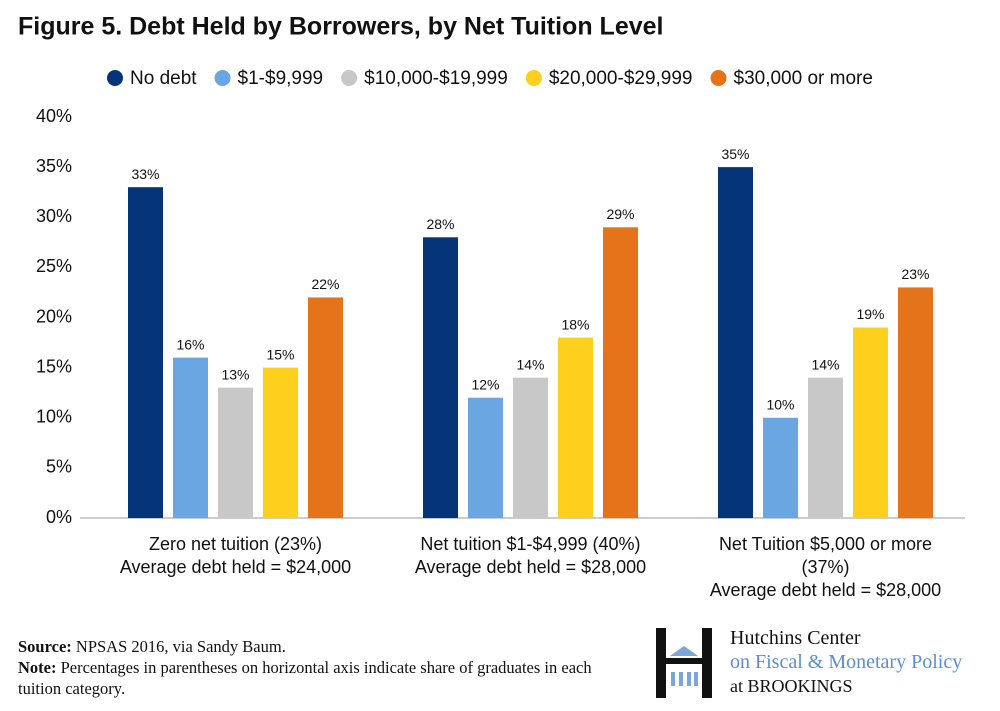 The height and width of the screenshot is (711, 1000). I want to click on y-tick-label: 0%, so click(59, 517).